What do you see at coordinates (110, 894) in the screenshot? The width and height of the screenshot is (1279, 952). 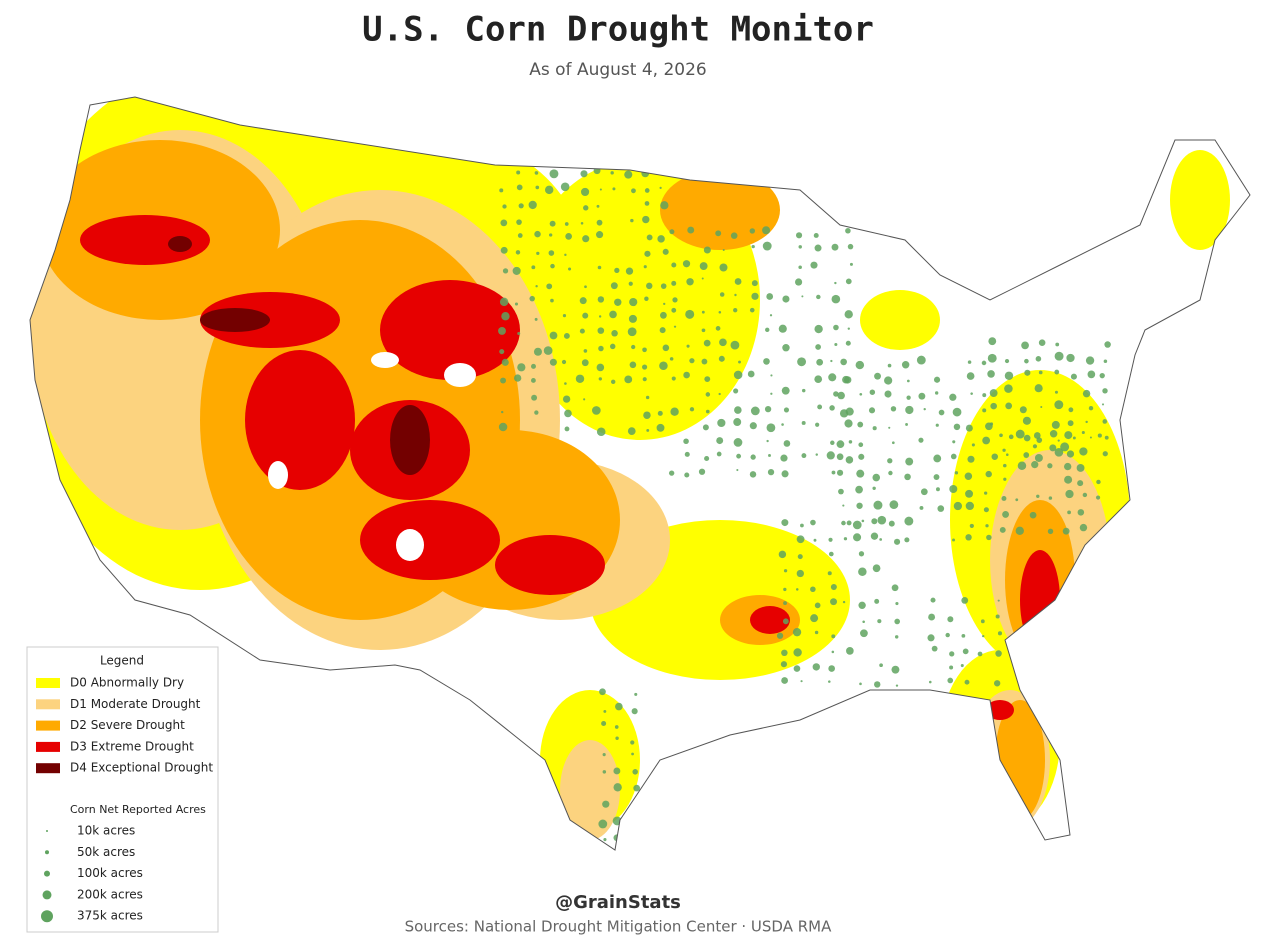 I see `legend-label: 200k acres` at bounding box center [110, 894].